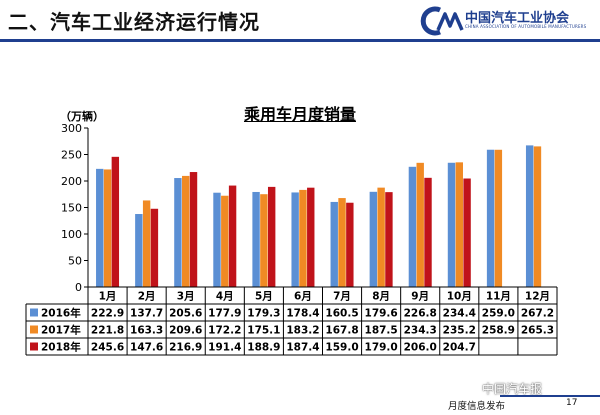  What do you see at coordinates (185, 348) in the screenshot?
I see `data-label-2-2: 216.9` at bounding box center [185, 348].